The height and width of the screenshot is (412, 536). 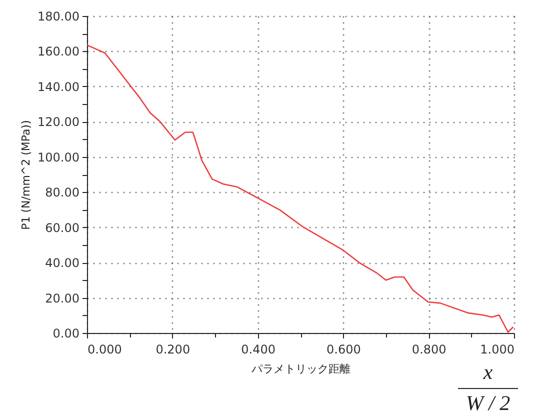 What do you see at coordinates (258, 349) in the screenshot?
I see `x-tick-label: 0.400` at bounding box center [258, 349].